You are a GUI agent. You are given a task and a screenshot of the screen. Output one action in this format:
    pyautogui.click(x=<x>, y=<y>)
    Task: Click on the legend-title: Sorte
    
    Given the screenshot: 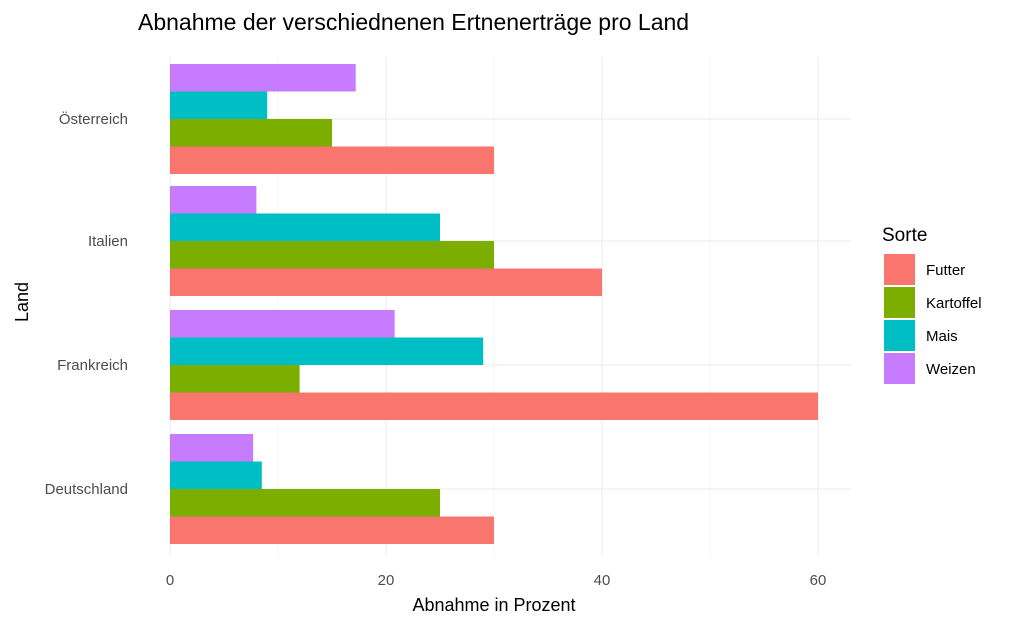 What is the action you would take?
    pyautogui.click(x=904, y=235)
    